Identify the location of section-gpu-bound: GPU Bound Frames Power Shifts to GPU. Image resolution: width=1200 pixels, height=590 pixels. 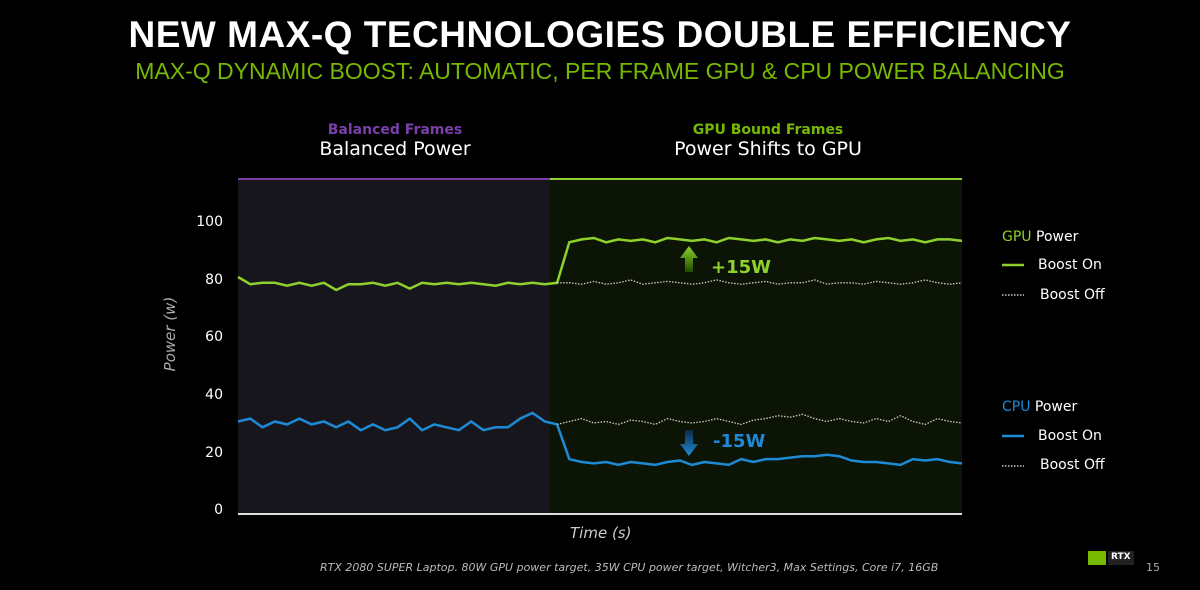
(768, 141).